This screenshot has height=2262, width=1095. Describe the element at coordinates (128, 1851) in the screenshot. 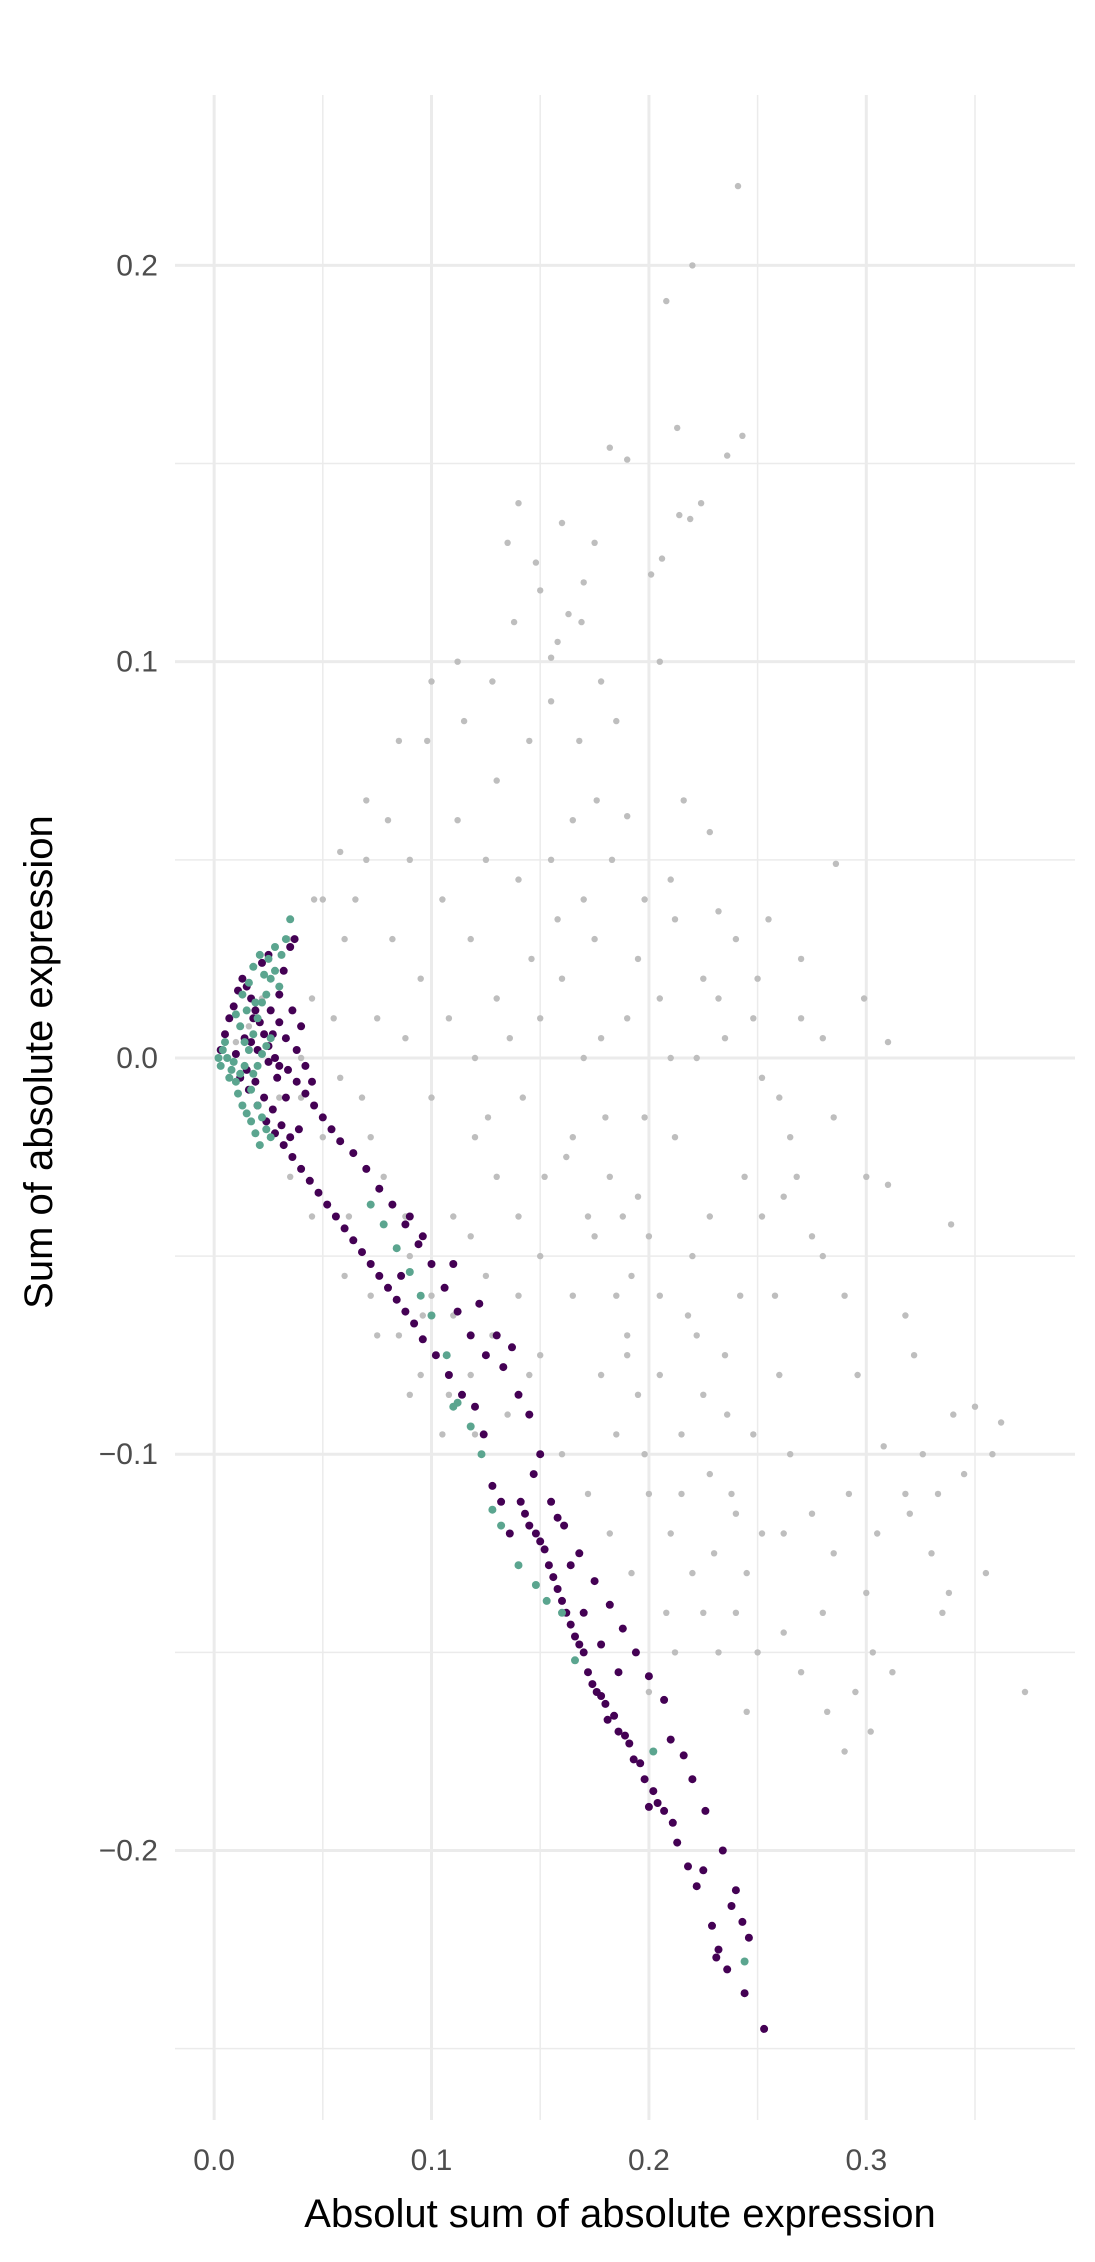

I see `y-tick-label: −0.2` at that location.